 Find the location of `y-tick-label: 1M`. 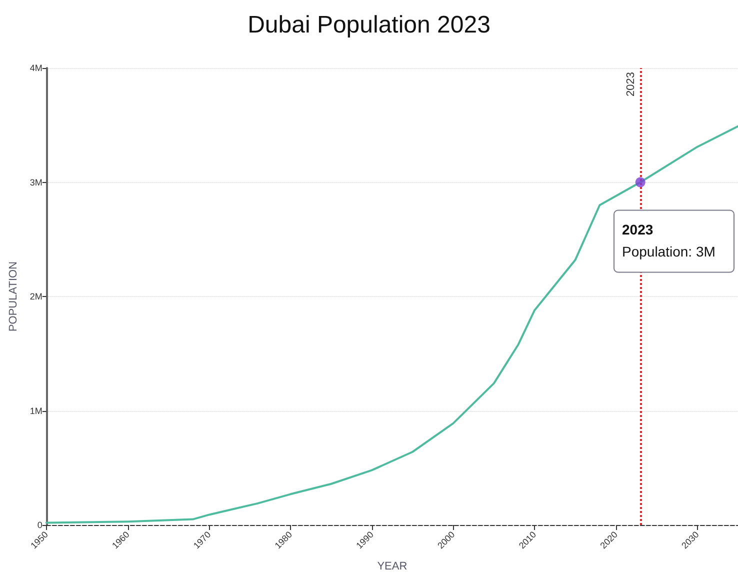

y-tick-label: 1M is located at coordinates (36, 411).